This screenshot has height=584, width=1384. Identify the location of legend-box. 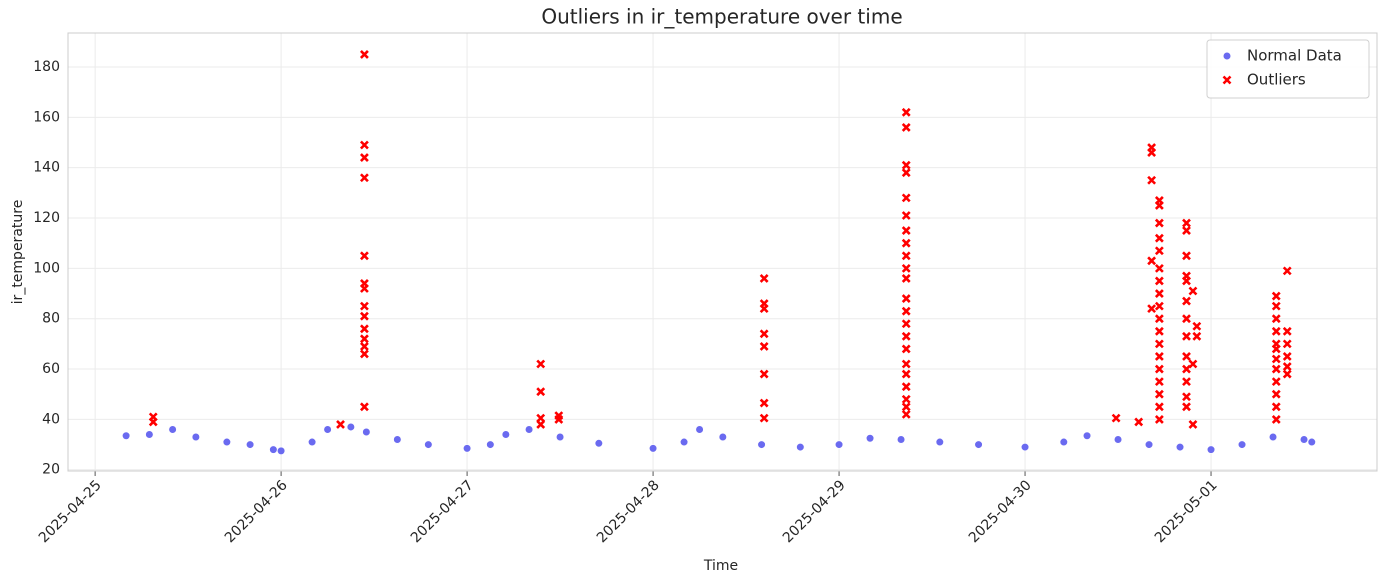
(1288, 69).